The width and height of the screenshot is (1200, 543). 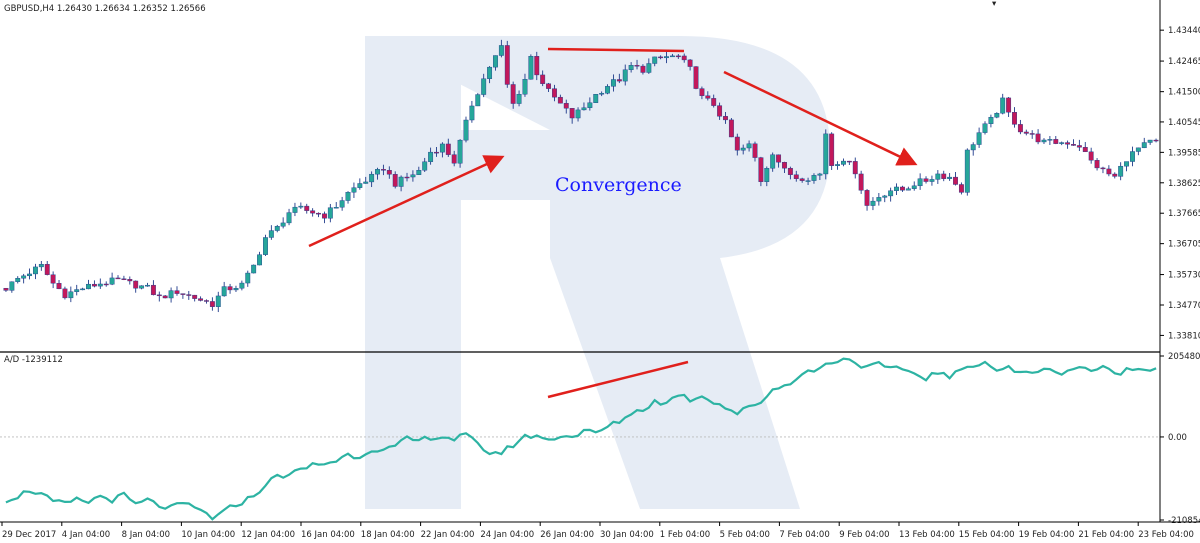 What do you see at coordinates (927, 535) in the screenshot?
I see `time-tick-label: 13 Feb 04:00` at bounding box center [927, 535].